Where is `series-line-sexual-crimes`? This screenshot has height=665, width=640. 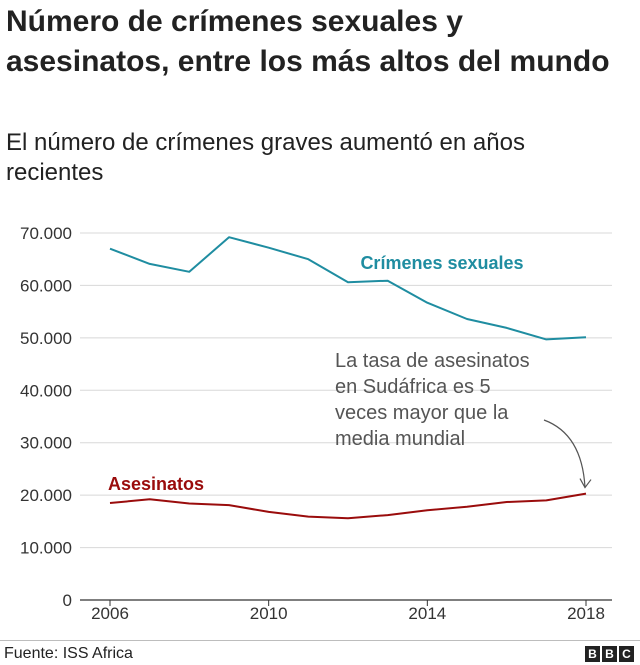 series-line-sexual-crimes is located at coordinates (348, 288).